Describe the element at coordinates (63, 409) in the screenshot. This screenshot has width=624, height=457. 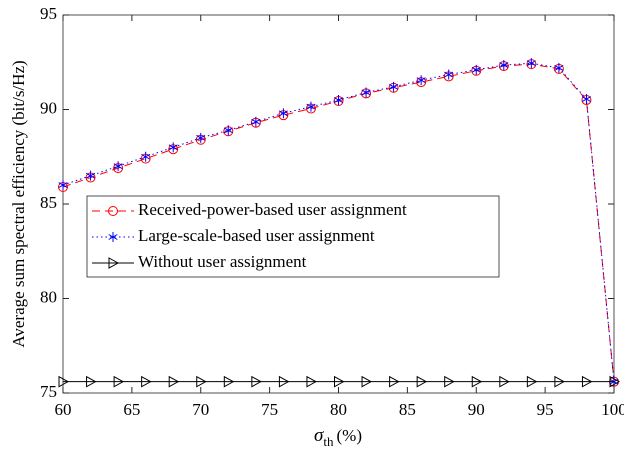
I see `x-tick-label: 60` at that location.